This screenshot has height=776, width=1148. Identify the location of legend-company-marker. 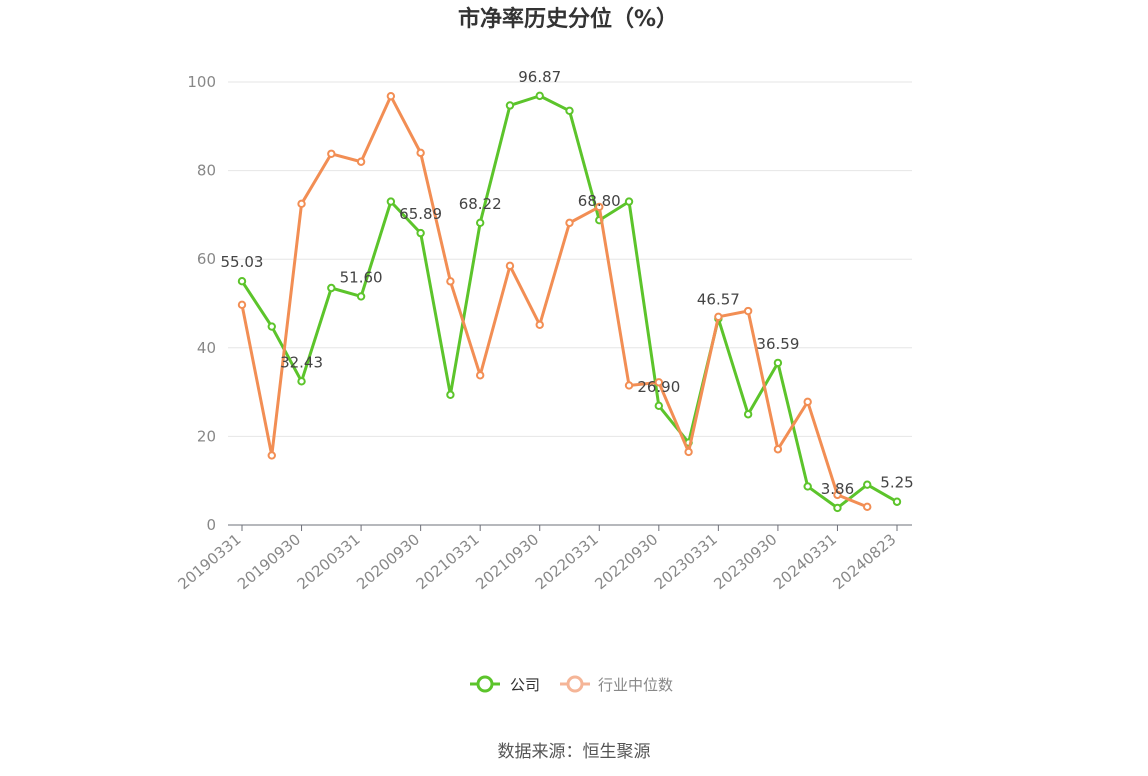
(485, 684).